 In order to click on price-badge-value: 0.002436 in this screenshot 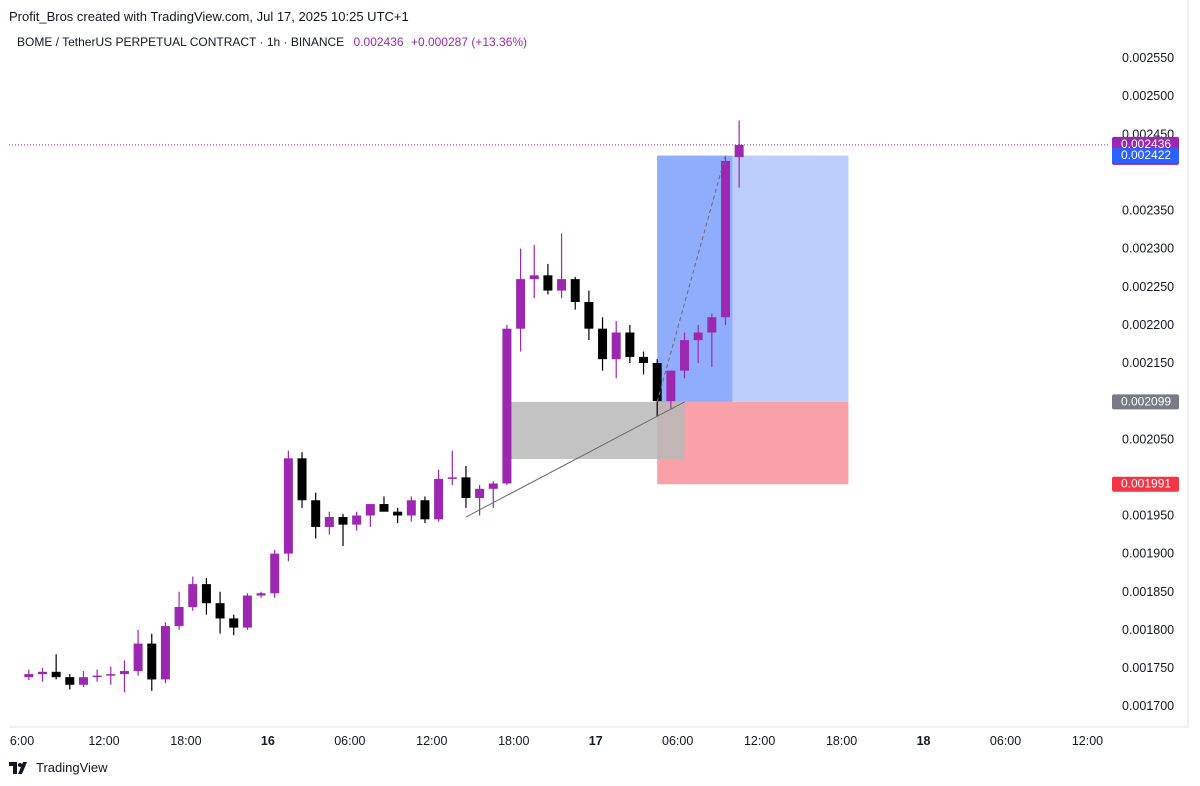, I will do `click(1146, 144)`.